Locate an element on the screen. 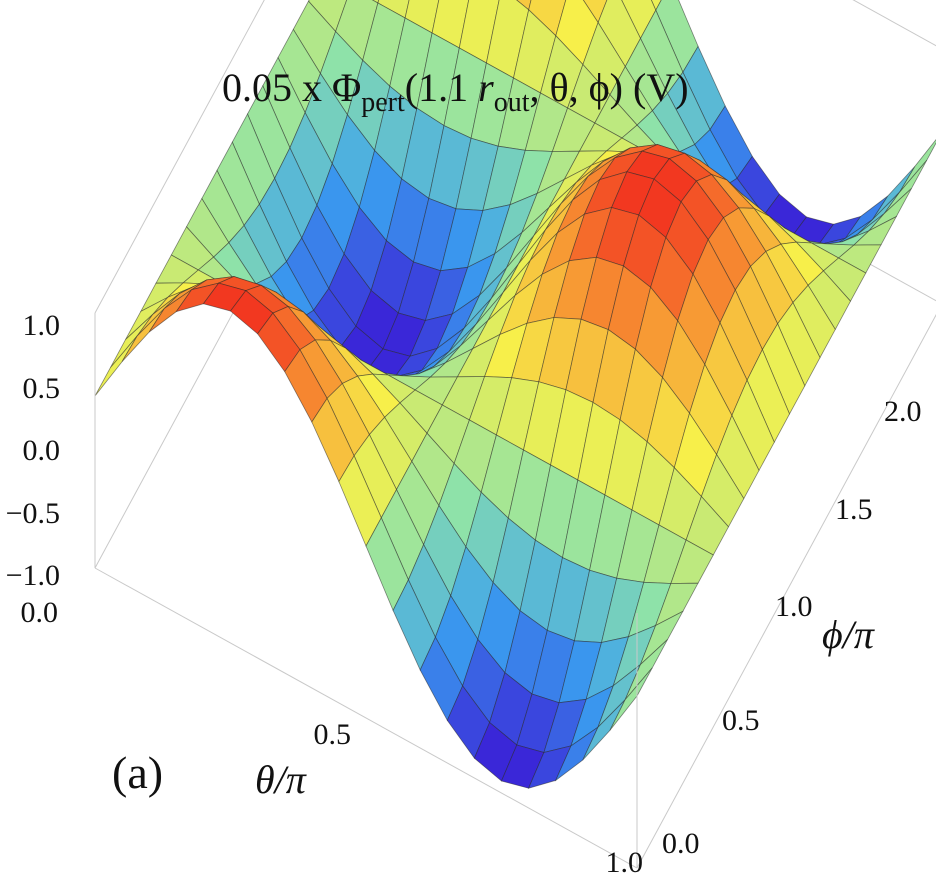  y-tick-label: 0.0 is located at coordinates (681, 843).